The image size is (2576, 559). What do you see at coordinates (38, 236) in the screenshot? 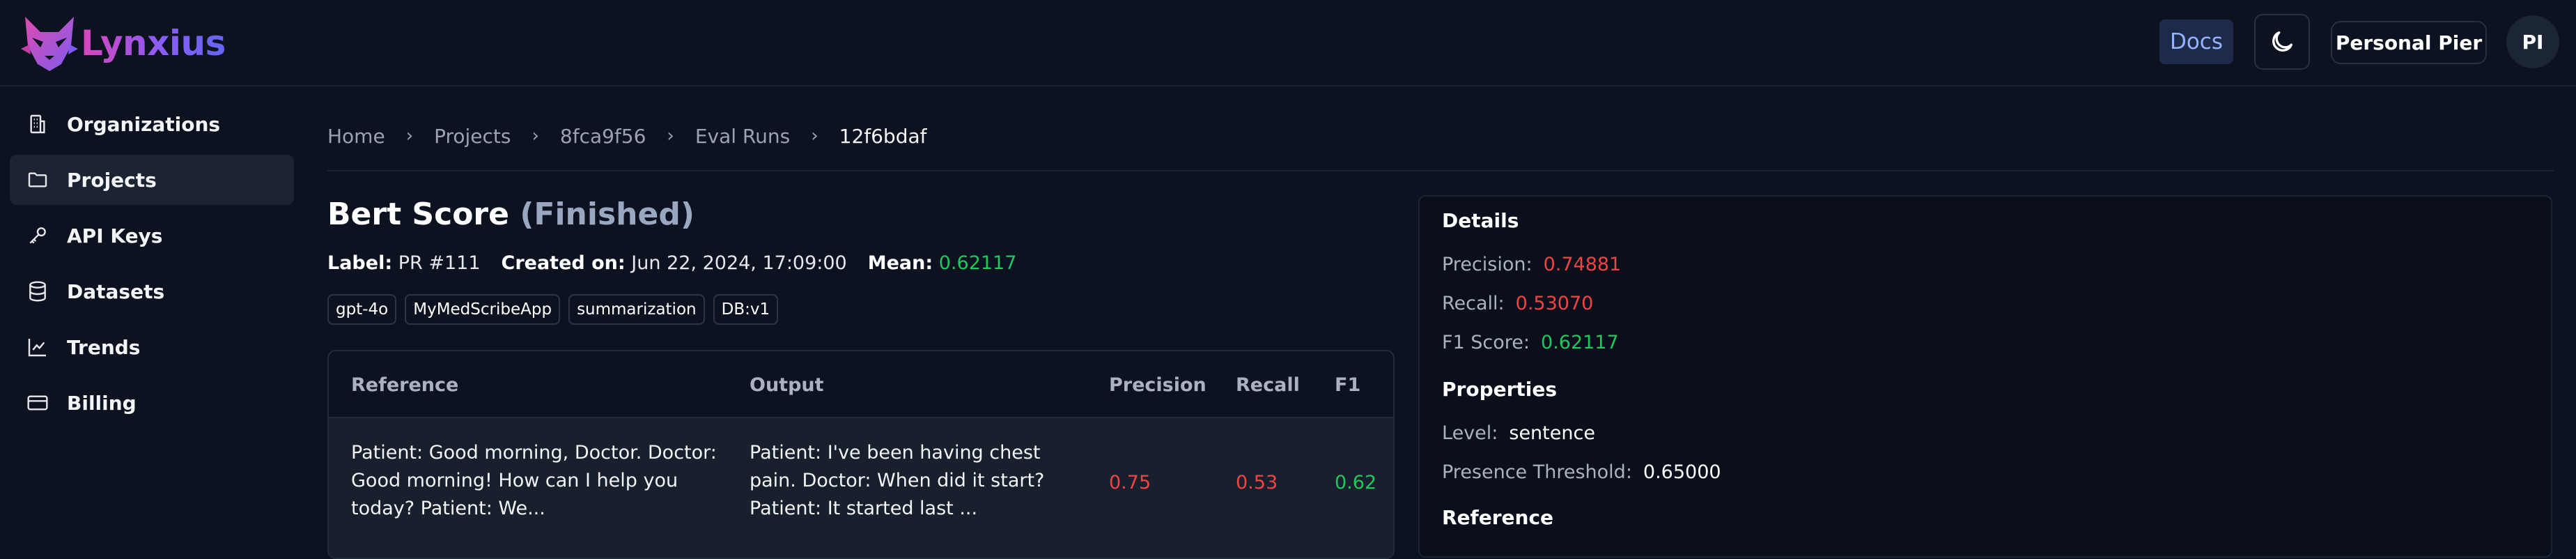
I see `key-icon` at bounding box center [38, 236].